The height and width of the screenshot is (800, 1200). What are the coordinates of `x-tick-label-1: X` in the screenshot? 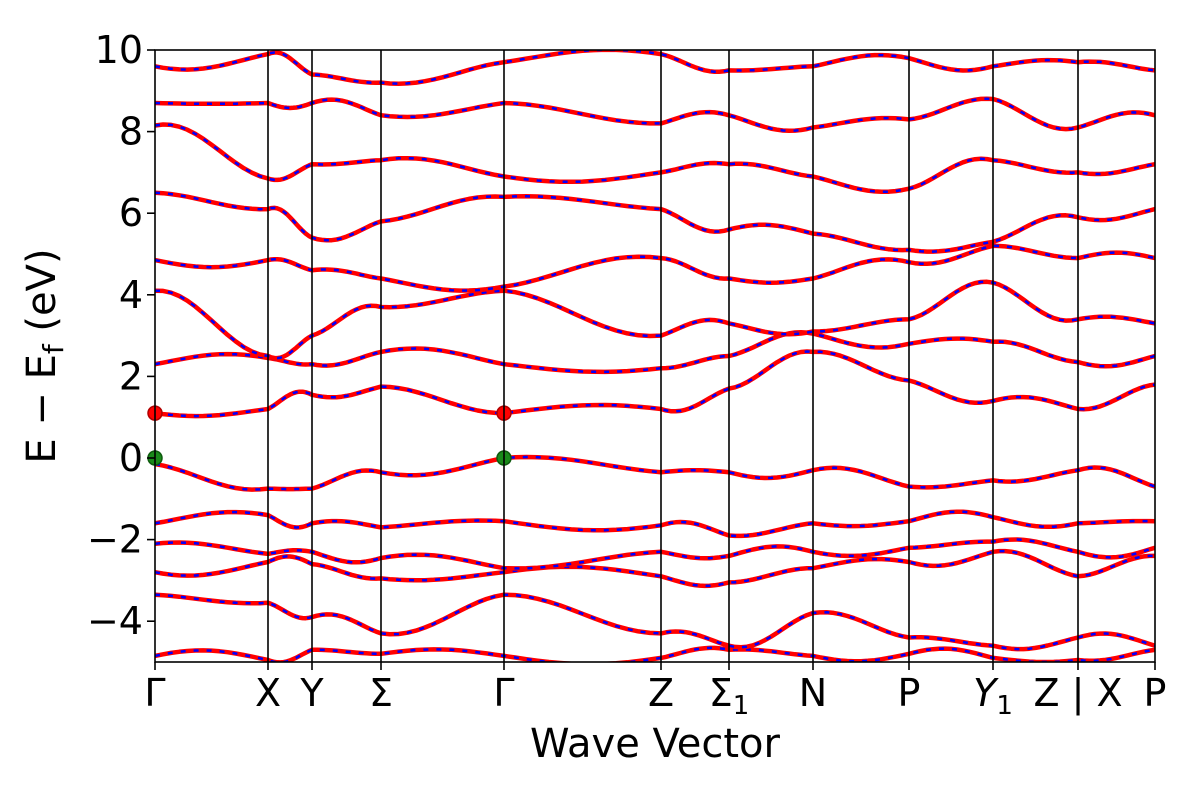 It's located at (268, 693).